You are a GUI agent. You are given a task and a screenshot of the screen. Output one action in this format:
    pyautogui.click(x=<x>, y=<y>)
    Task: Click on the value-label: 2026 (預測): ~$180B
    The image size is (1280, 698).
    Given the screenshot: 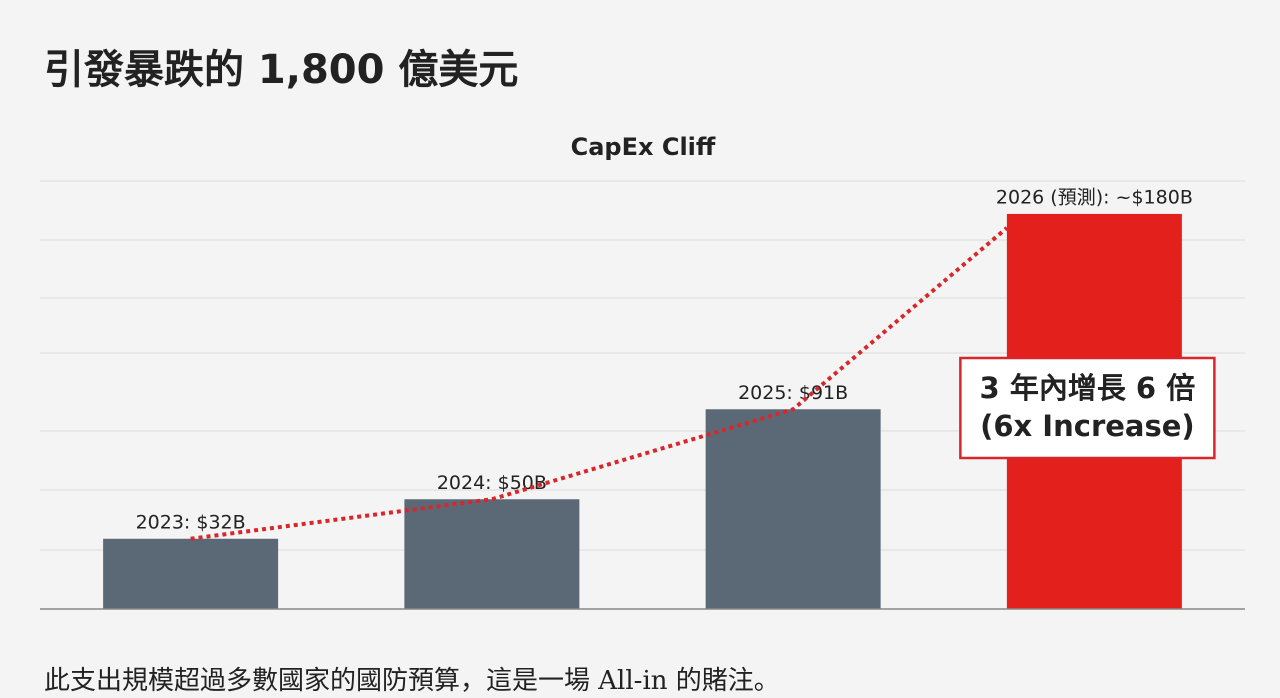 What is the action you would take?
    pyautogui.click(x=1094, y=197)
    